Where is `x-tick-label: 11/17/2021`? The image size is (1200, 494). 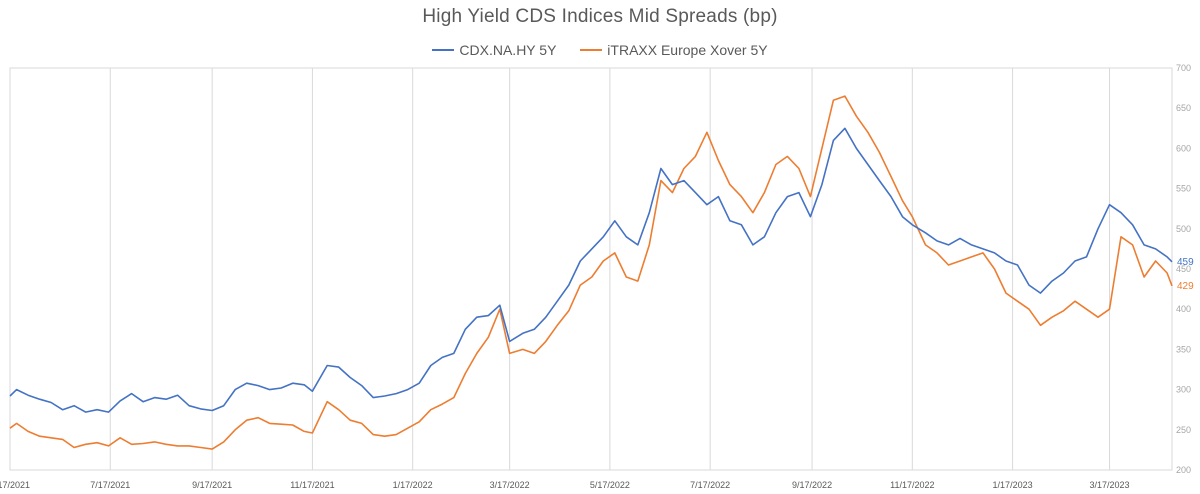
x-tick-label: 11/17/2021 is located at coordinates (312, 485).